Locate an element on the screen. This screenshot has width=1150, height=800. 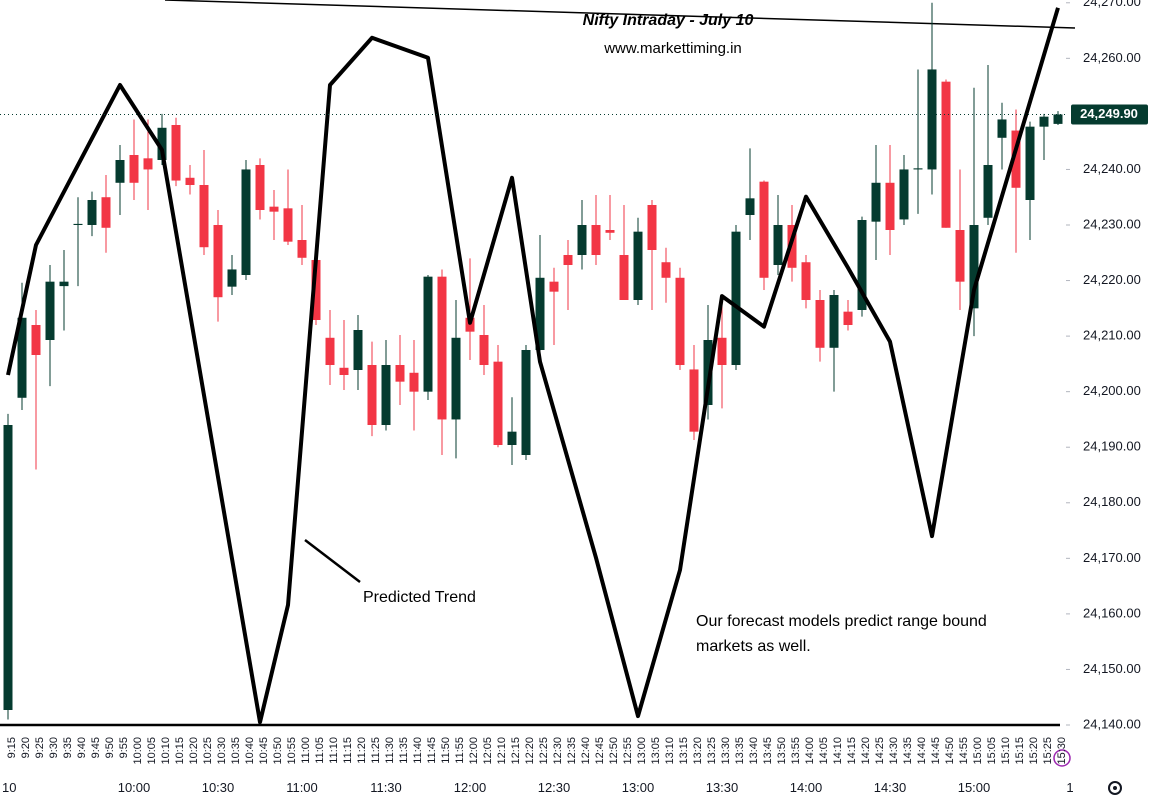
x-tick-label: 9:40 is located at coordinates (82, 747).